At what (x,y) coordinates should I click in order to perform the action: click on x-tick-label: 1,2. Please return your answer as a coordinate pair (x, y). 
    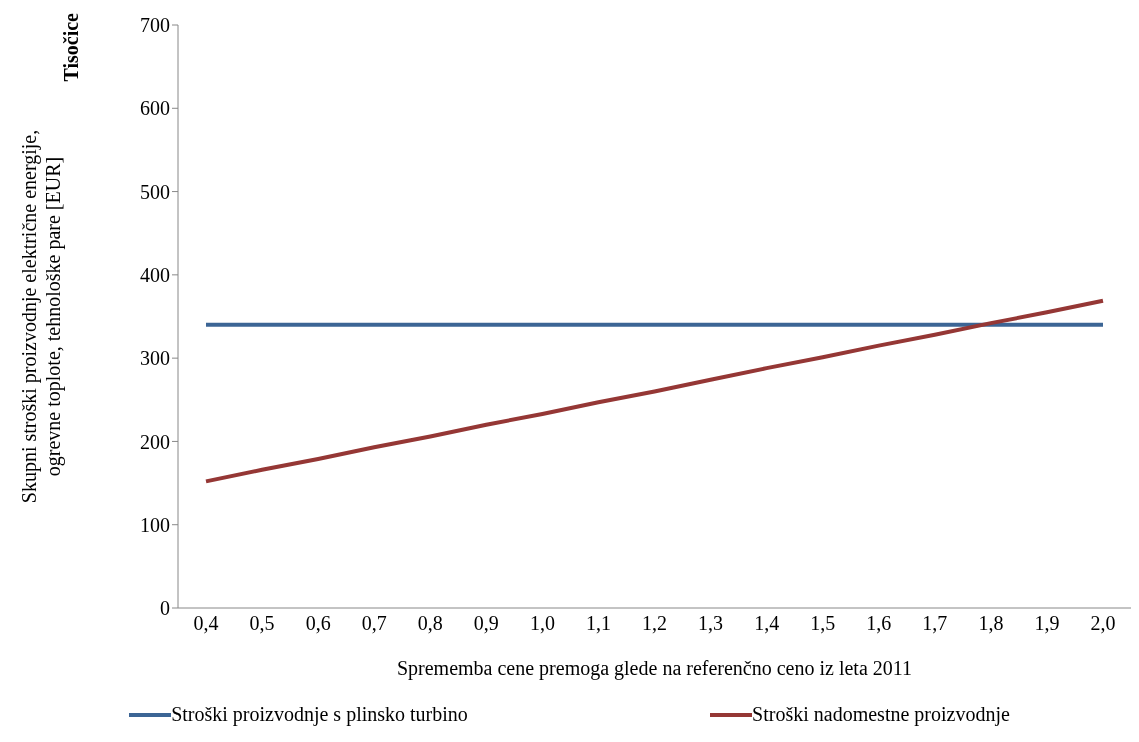
    Looking at the image, I should click on (654, 623).